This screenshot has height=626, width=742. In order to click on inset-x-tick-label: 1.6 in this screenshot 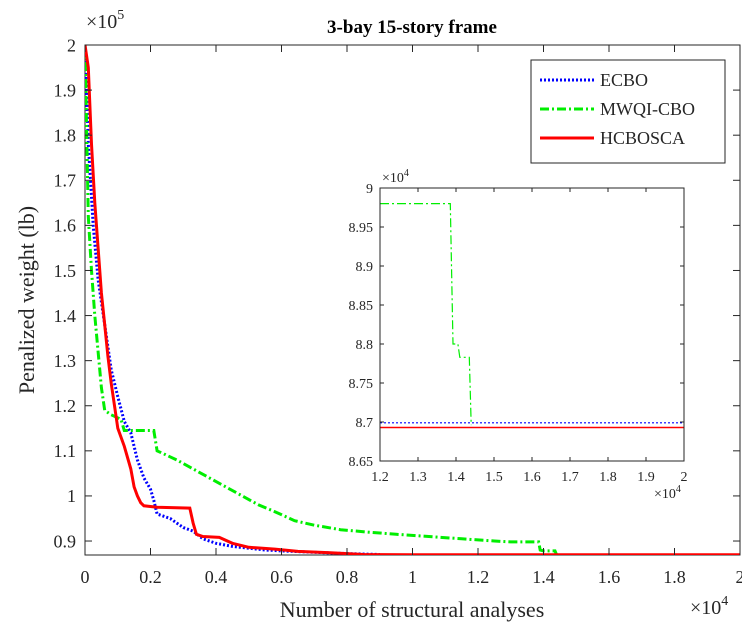, I will do `click(532, 477)`.